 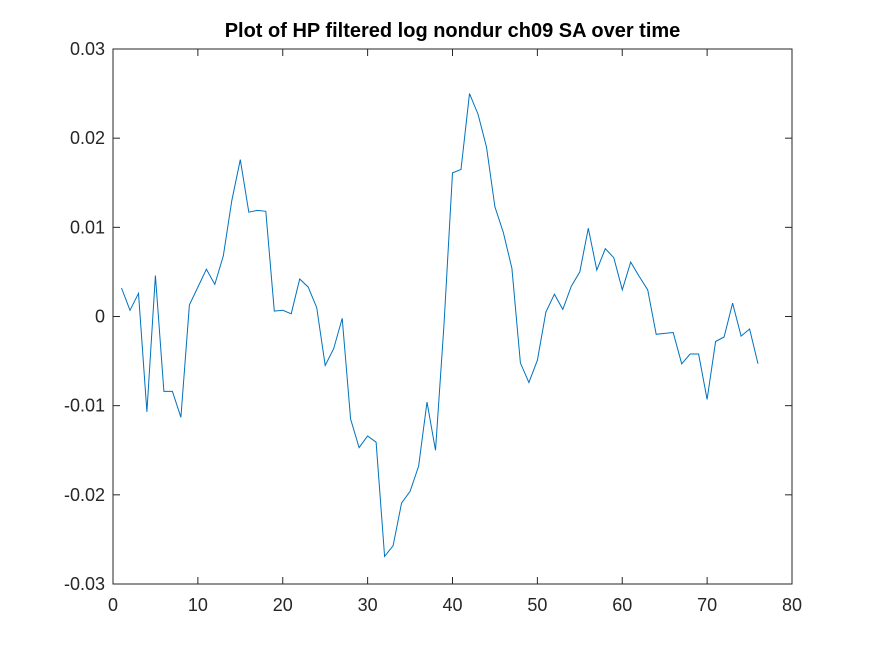 I want to click on y-tick-label: -0.01, so click(x=84, y=406).